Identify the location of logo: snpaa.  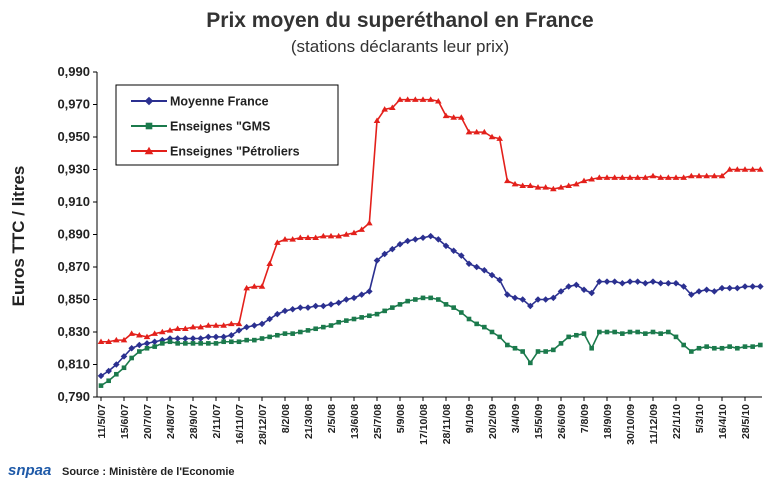
(29, 470).